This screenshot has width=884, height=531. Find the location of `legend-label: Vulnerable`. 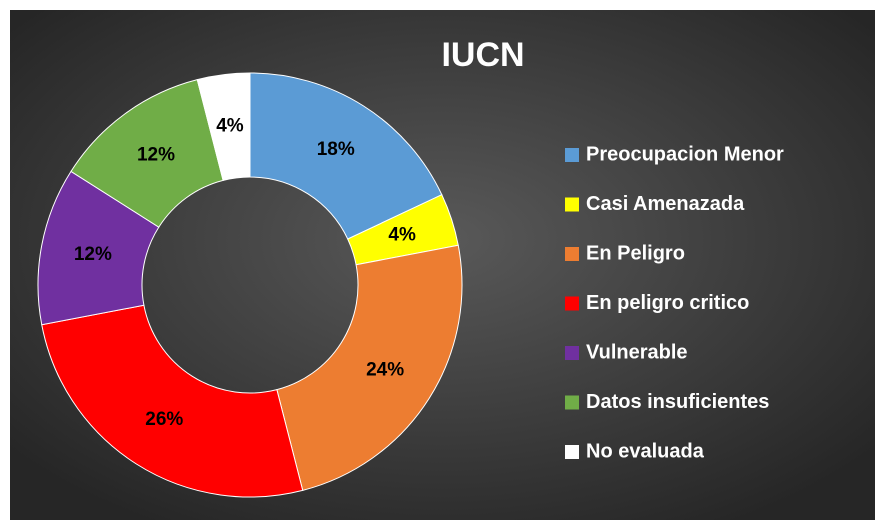

legend-label: Vulnerable is located at coordinates (637, 352).